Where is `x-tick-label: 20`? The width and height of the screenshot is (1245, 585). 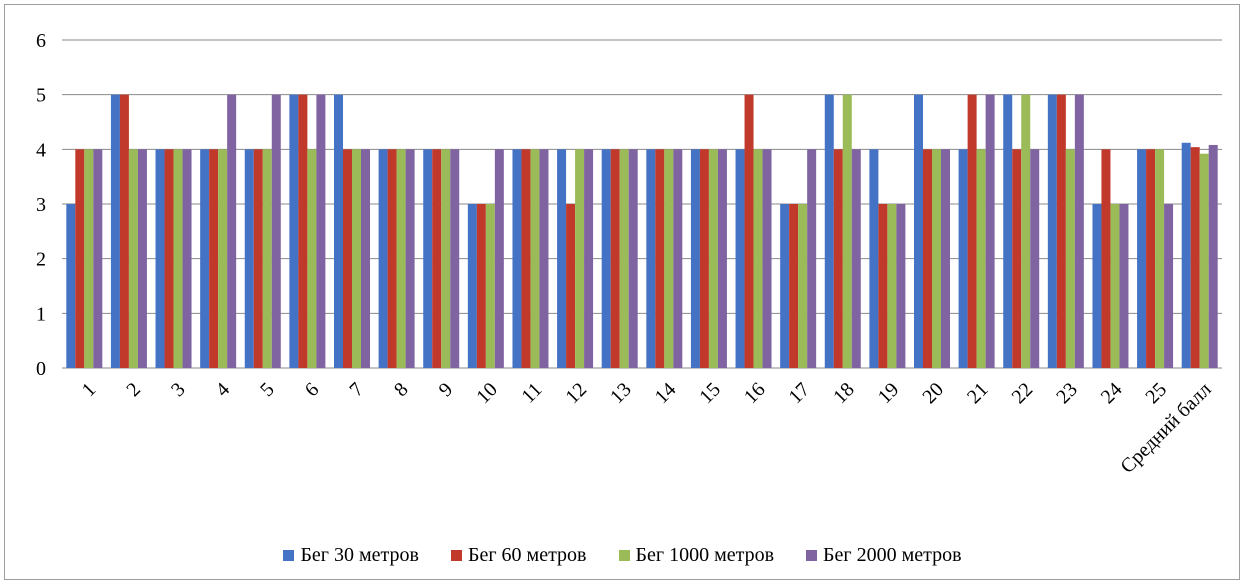
x-tick-label: 20 is located at coordinates (933, 393).